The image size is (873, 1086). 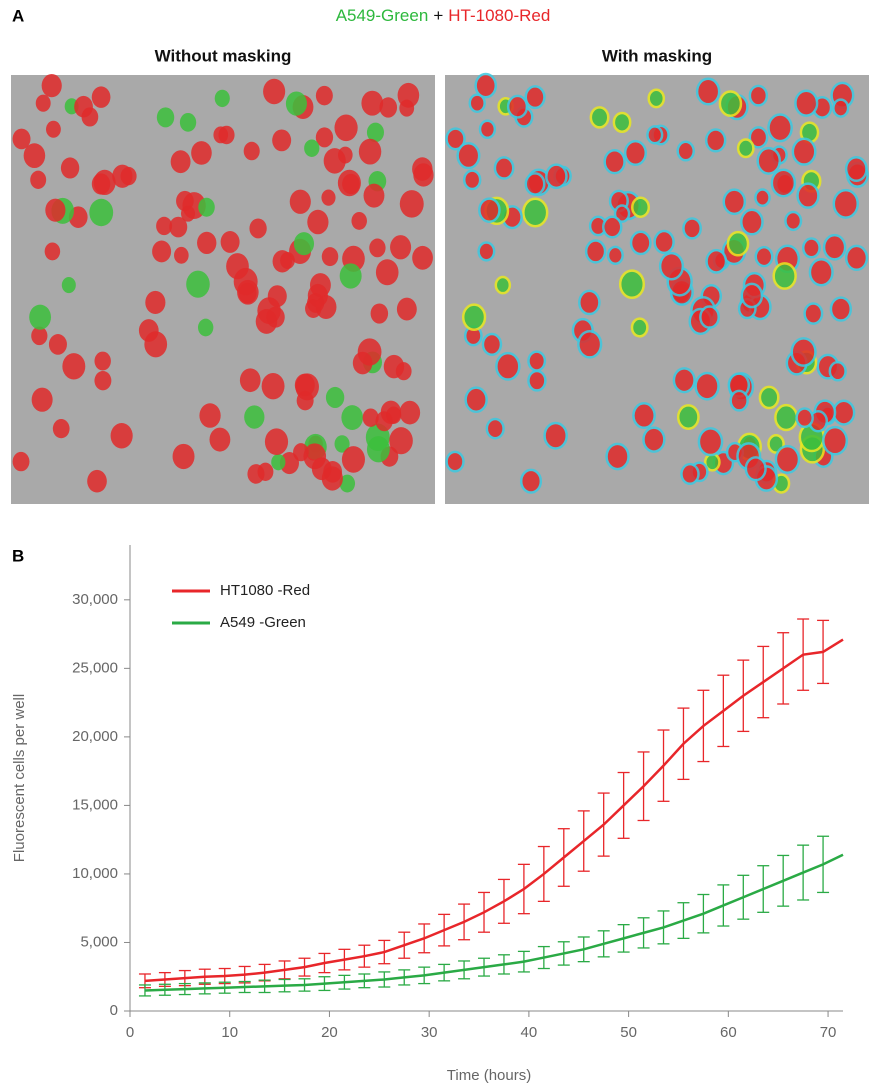 I want to click on title-part: +, so click(x=438, y=15).